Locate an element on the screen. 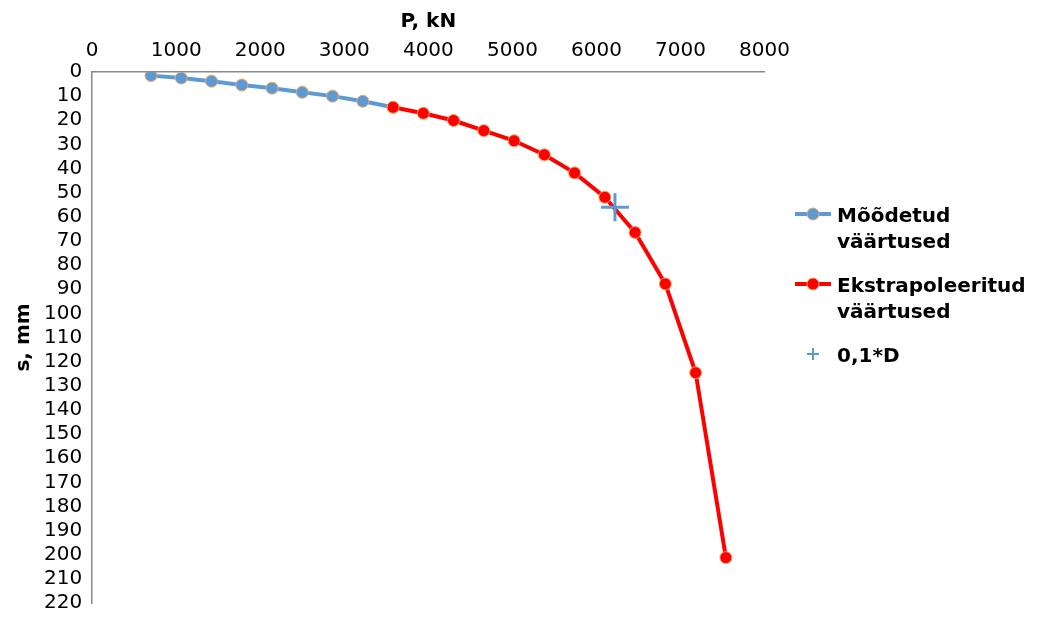  x-tick-label: 0 is located at coordinates (92, 49).